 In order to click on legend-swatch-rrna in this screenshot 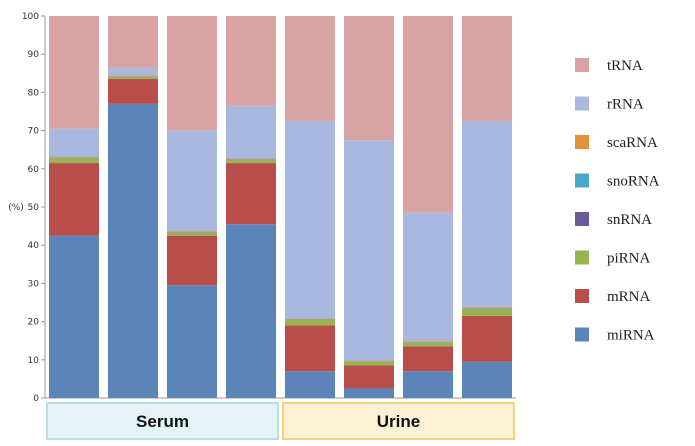, I will do `click(582, 103)`.